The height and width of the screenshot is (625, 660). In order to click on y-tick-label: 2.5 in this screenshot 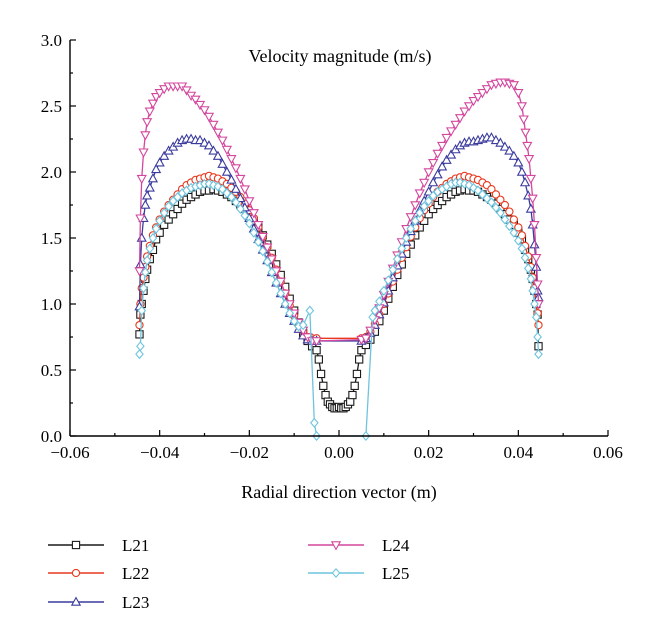, I will do `click(51, 106)`.